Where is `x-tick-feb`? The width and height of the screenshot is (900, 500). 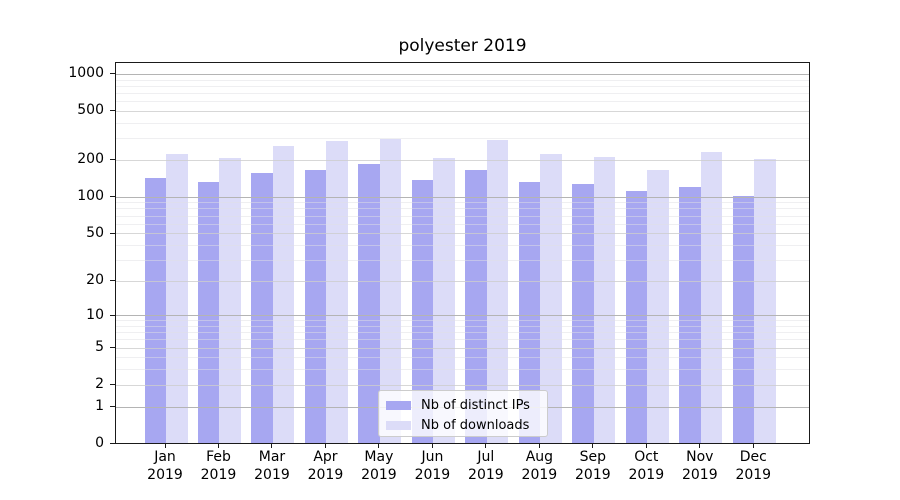
x-tick-feb is located at coordinates (218, 445).